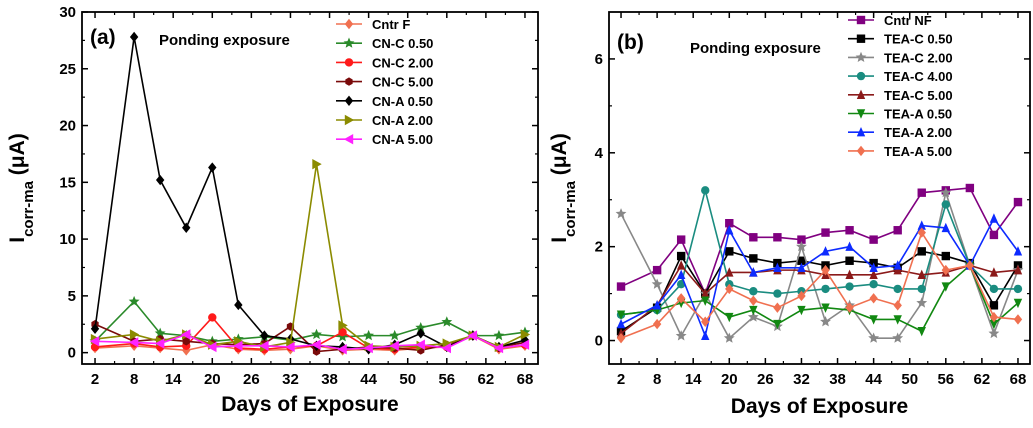 The image size is (1033, 428). Describe the element at coordinates (290, 379) in the screenshot. I see `x-tick-label: 32` at that location.